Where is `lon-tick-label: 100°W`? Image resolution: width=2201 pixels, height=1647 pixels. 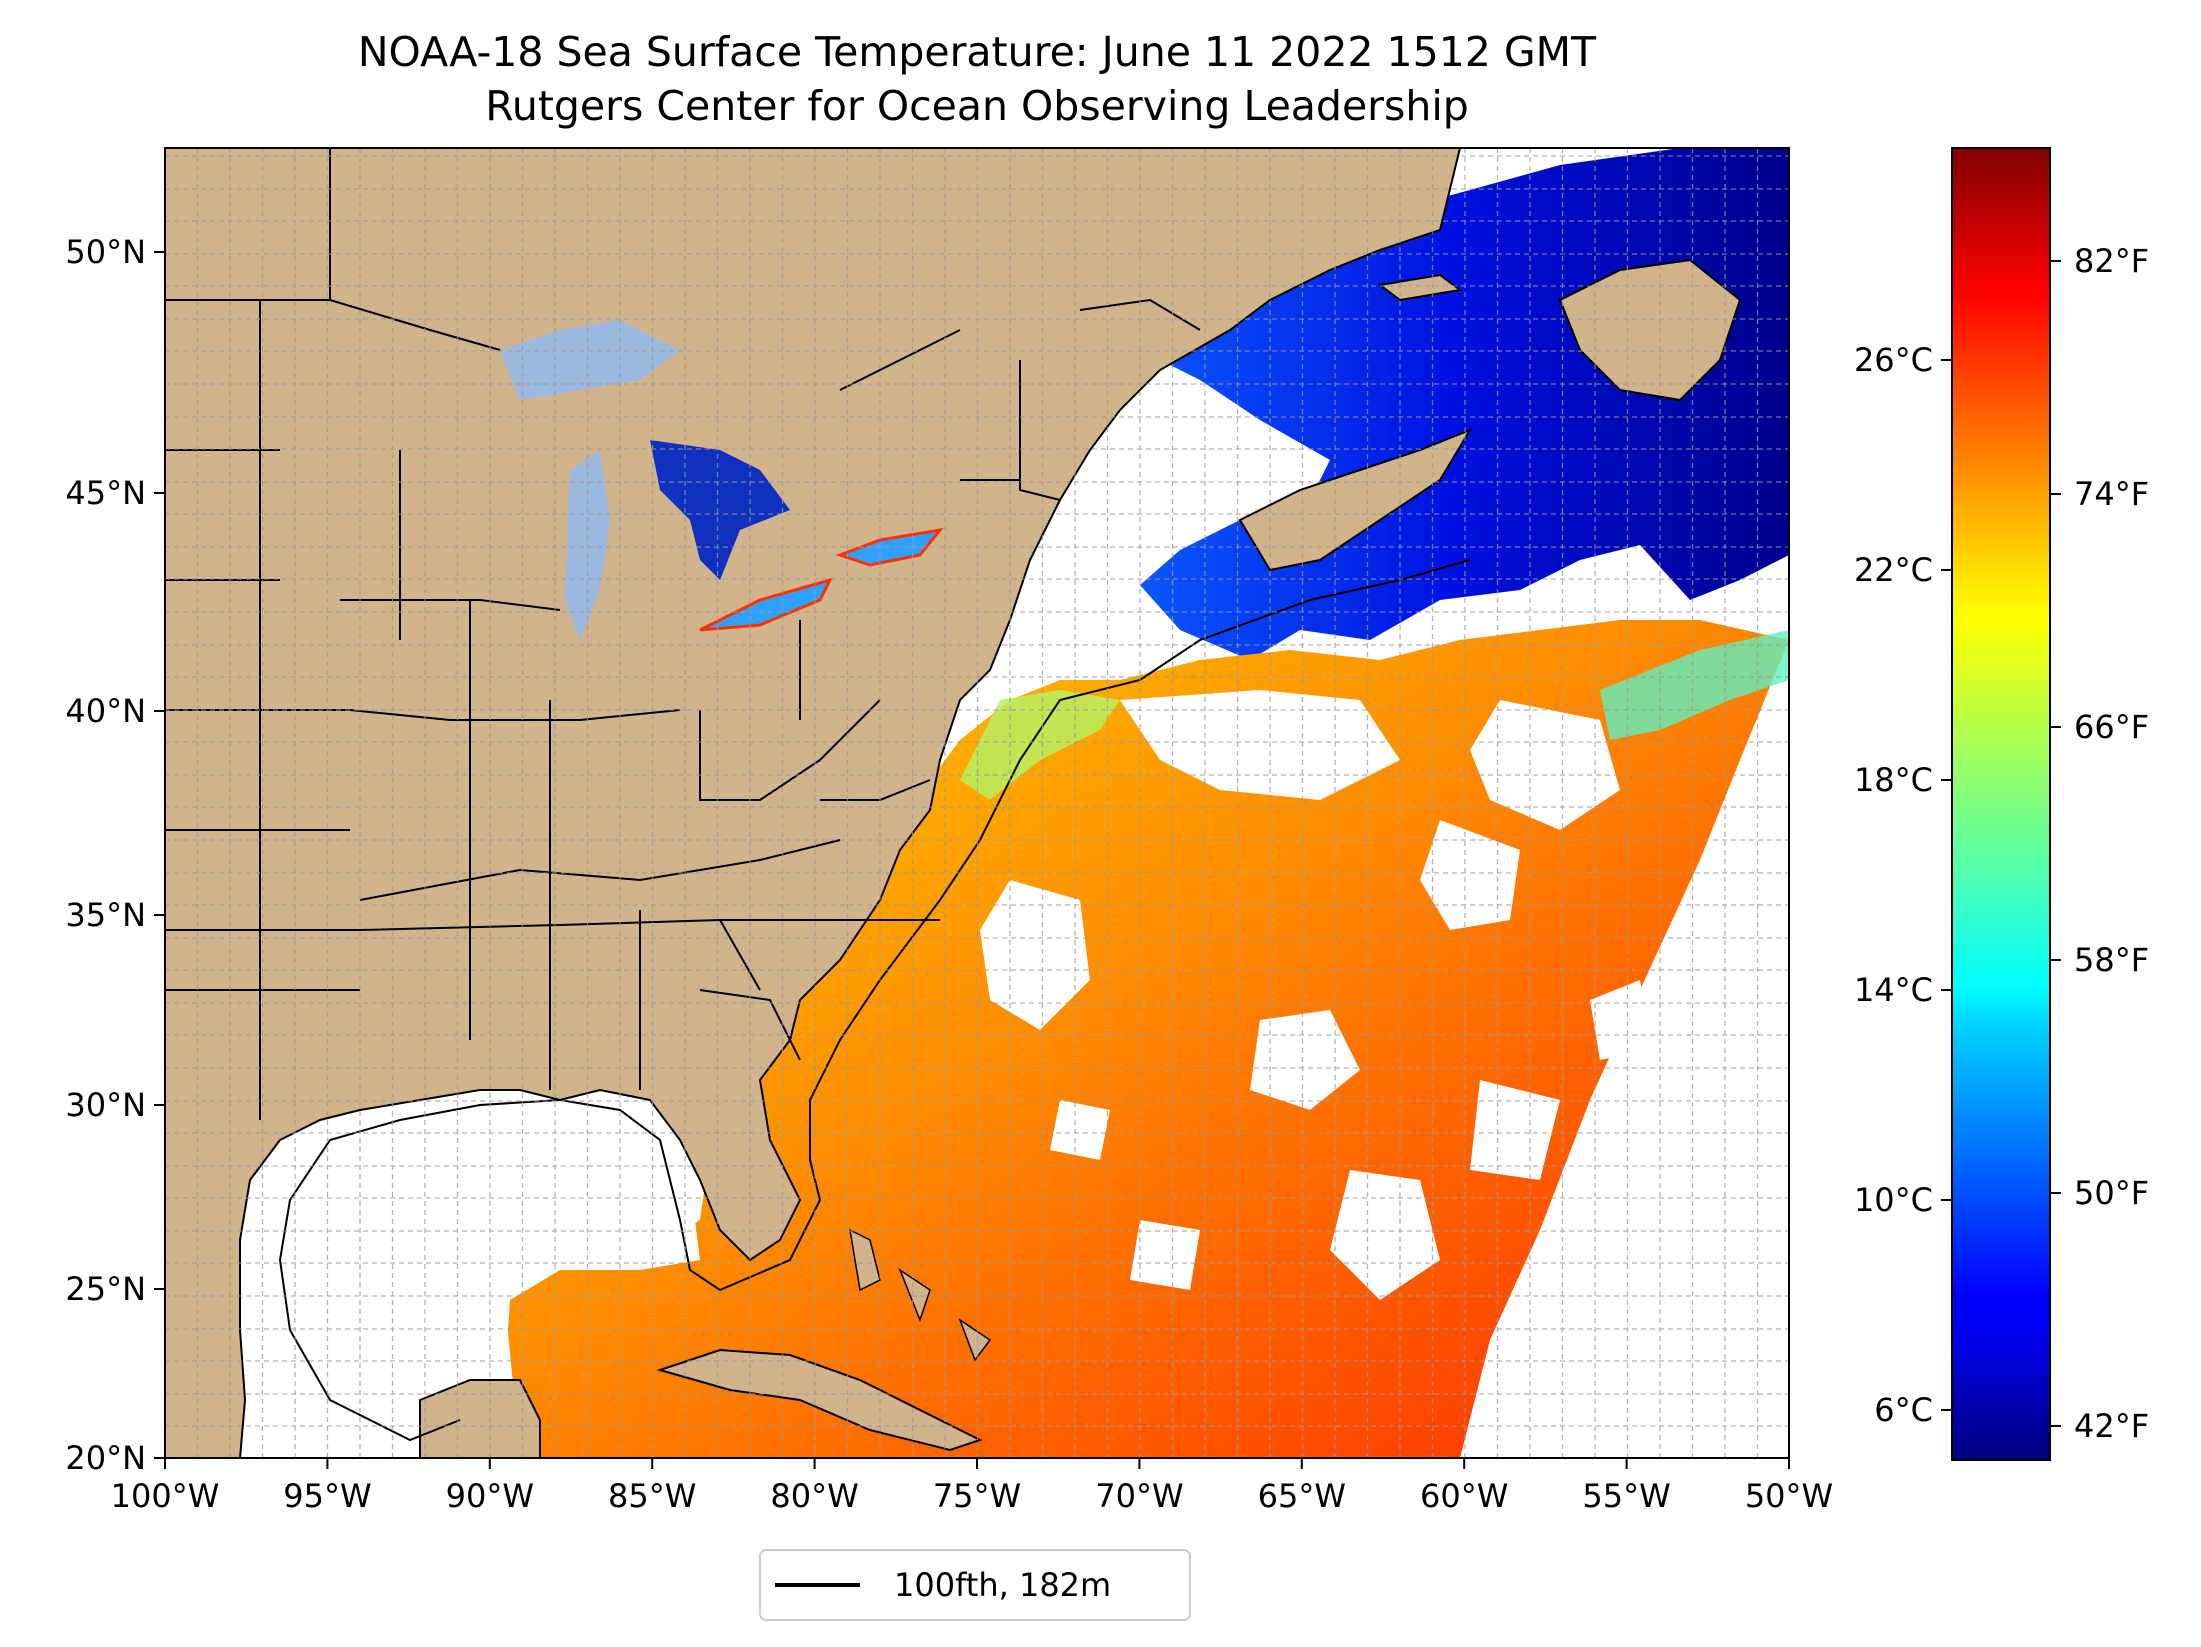 lon-tick-label: 100°W is located at coordinates (165, 1496).